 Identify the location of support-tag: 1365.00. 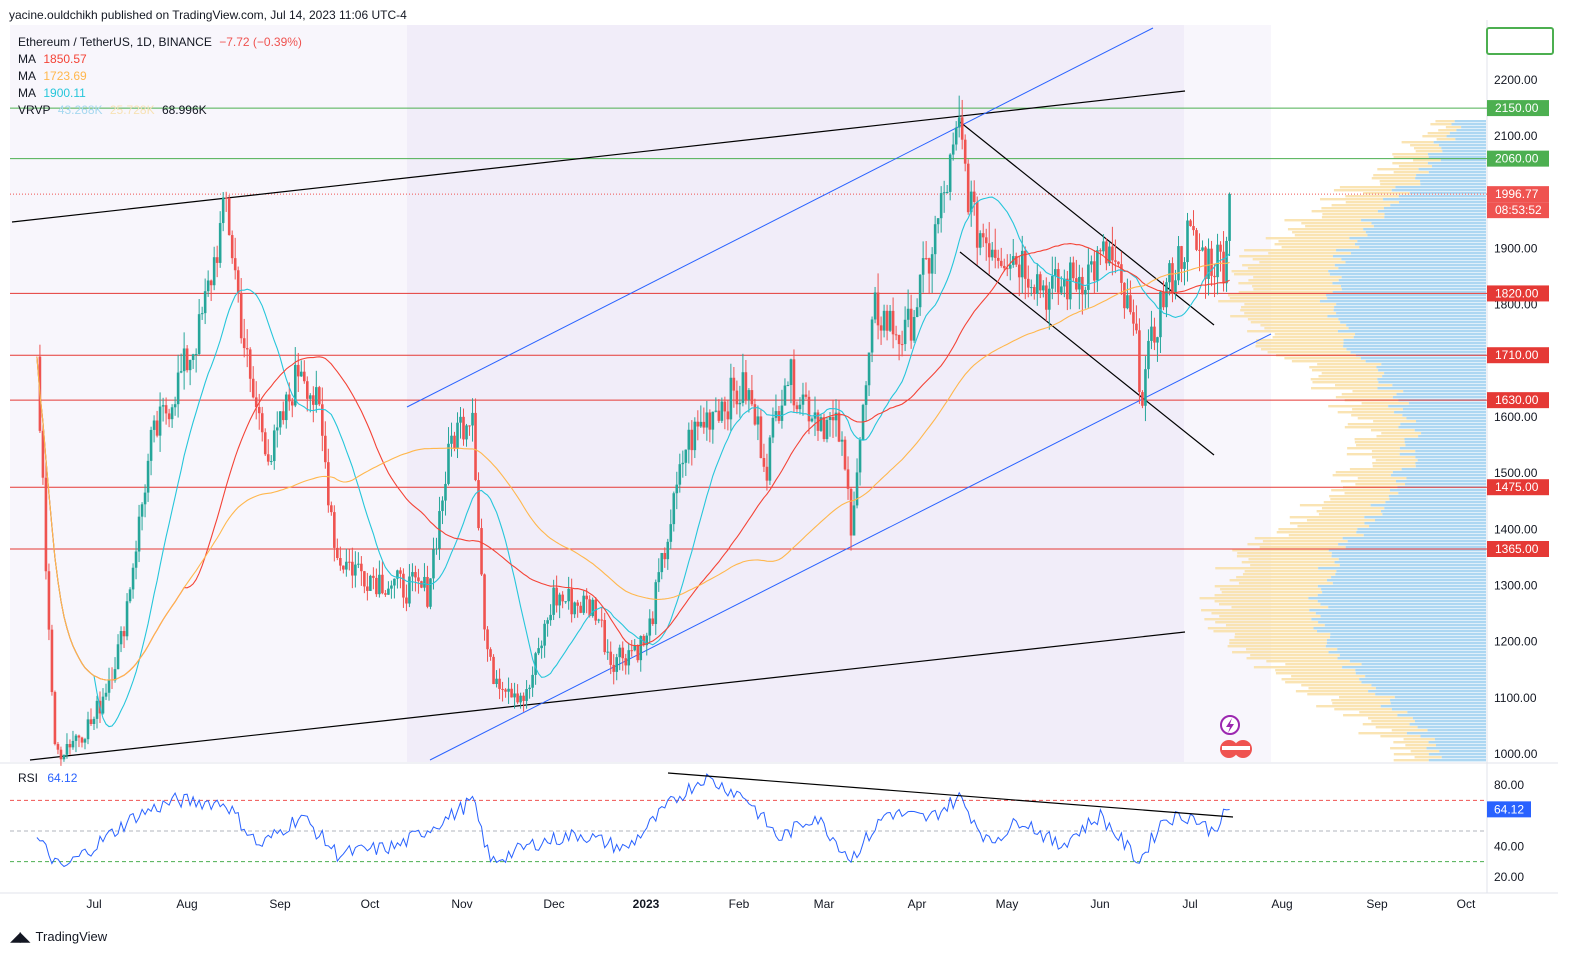
(1517, 549).